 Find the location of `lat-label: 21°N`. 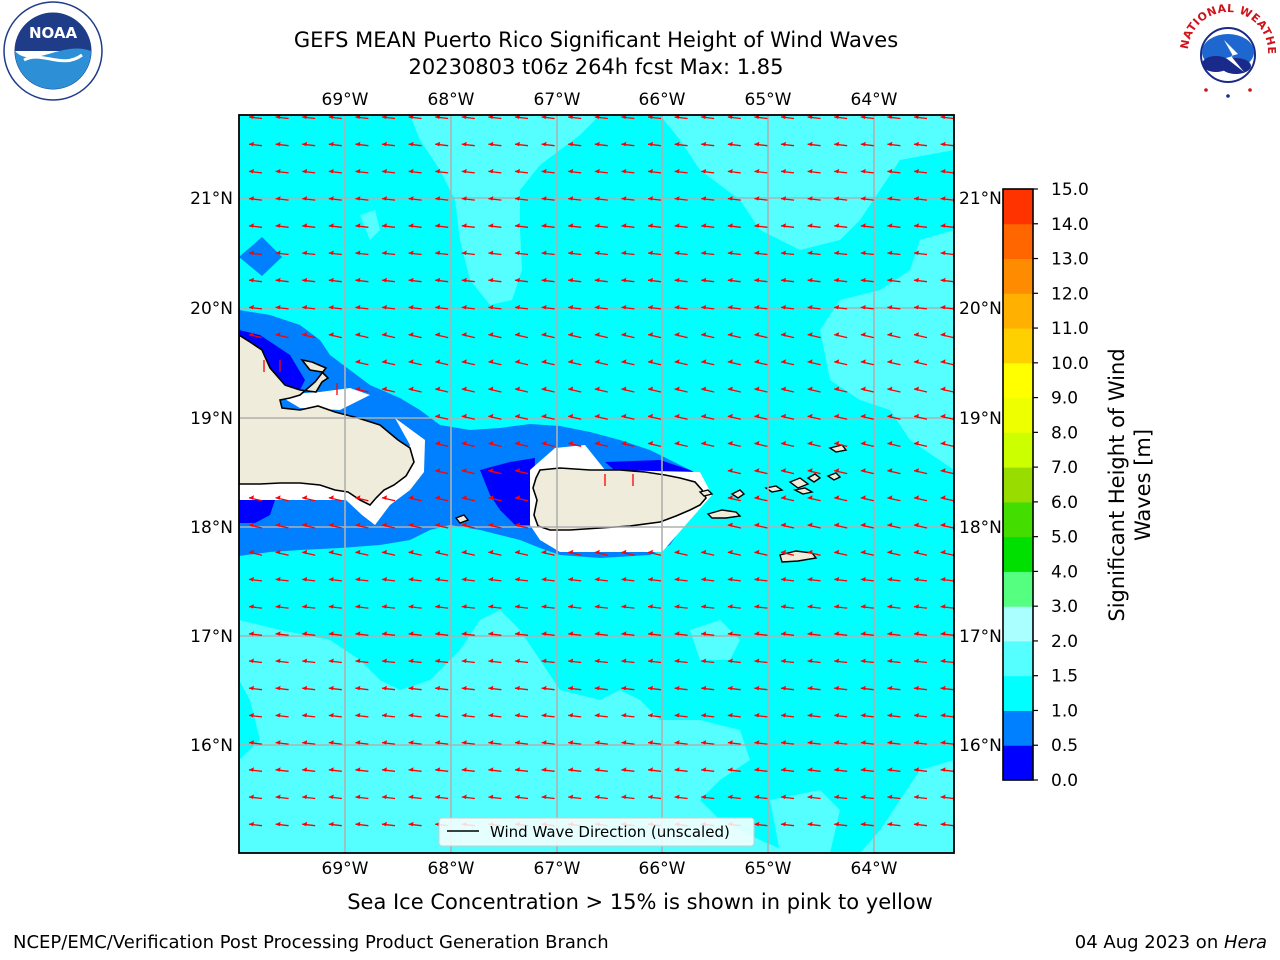

lat-label: 21°N is located at coordinates (211, 199).